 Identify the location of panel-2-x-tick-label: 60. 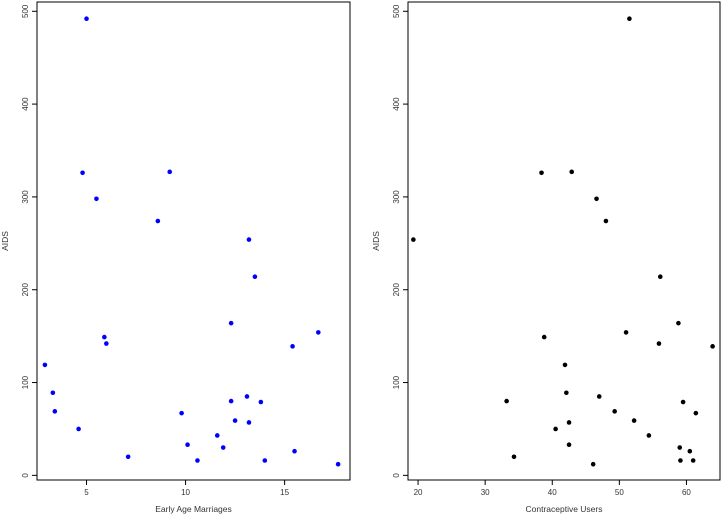
(686, 492).